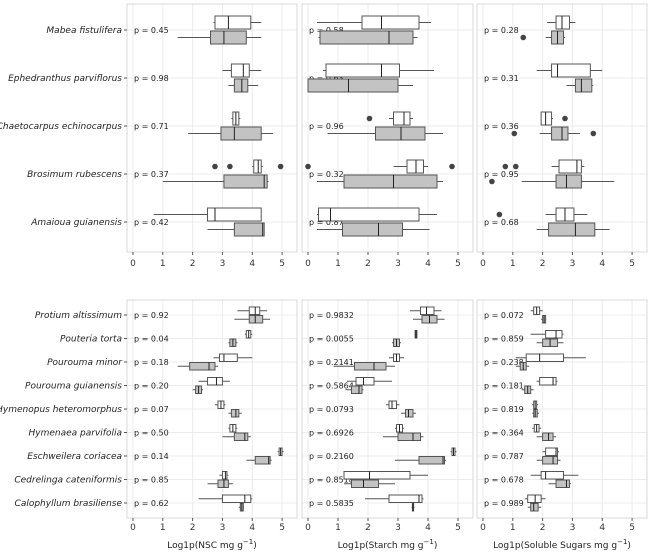 This screenshot has height=558, width=650. Describe the element at coordinates (501, 222) in the screenshot. I see `p-value-label: p = 0.68` at that location.